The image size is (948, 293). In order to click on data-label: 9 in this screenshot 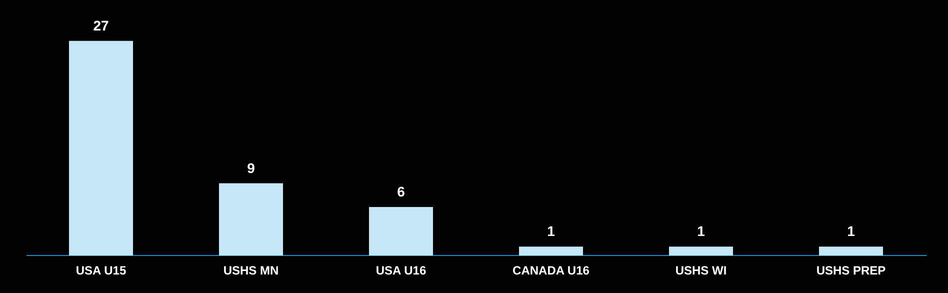, I will do `click(251, 168)`.